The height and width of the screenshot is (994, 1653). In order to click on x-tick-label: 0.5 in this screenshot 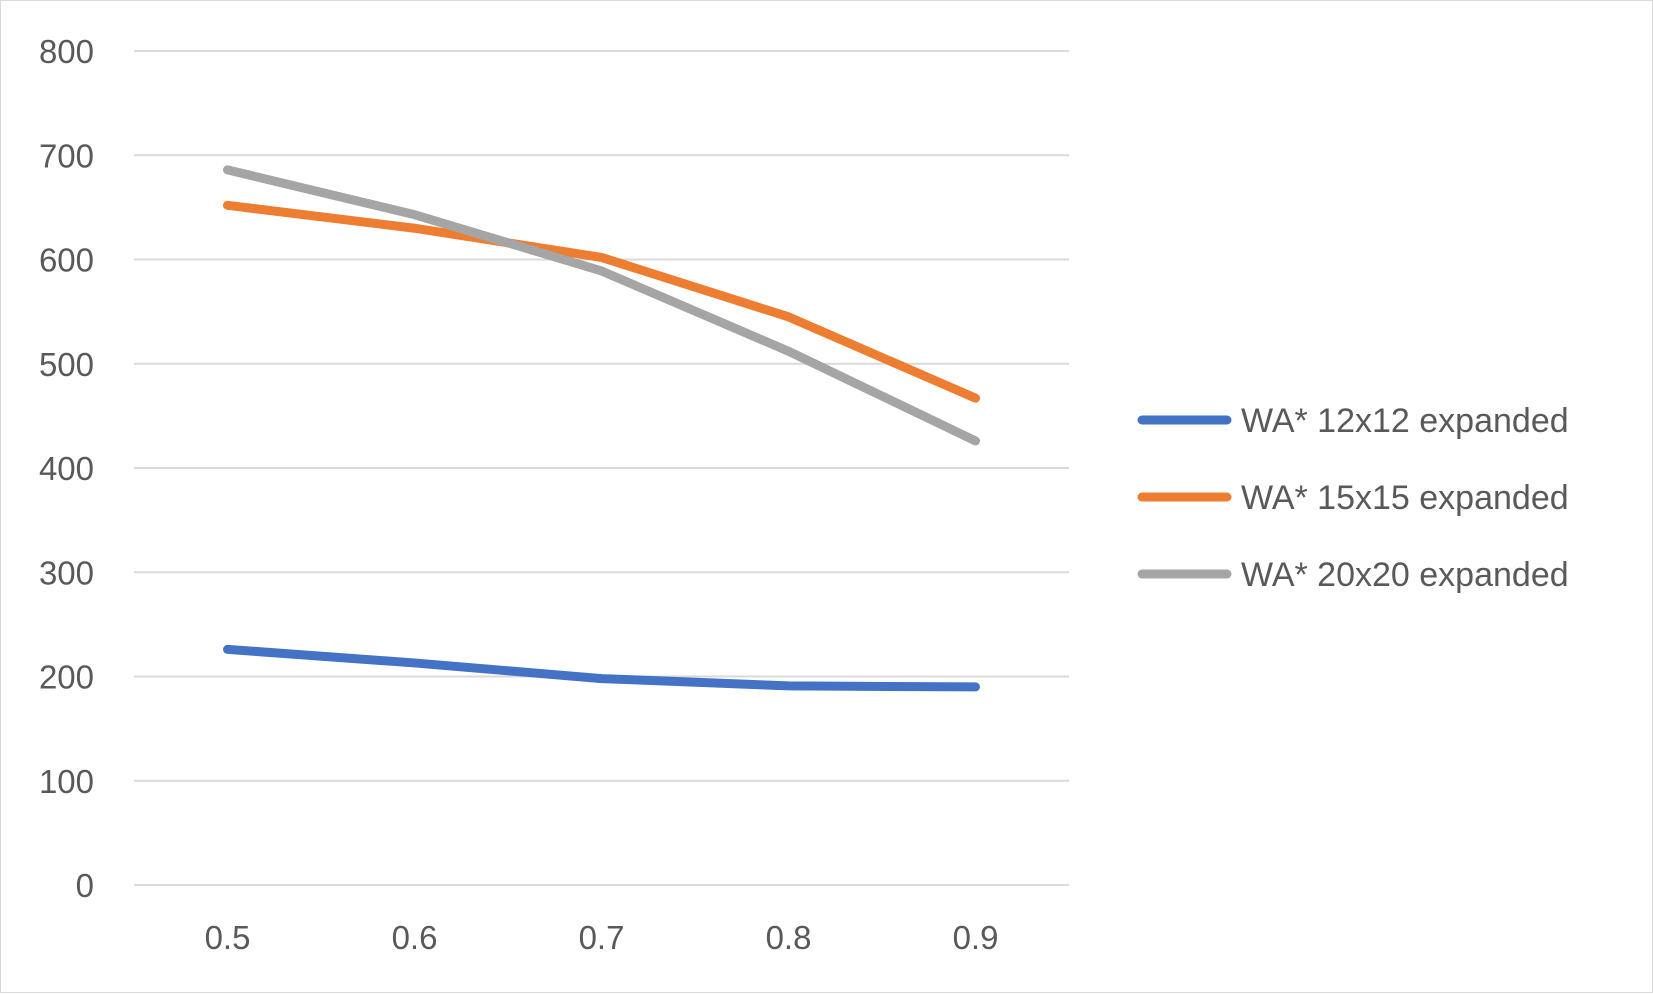, I will do `click(228, 937)`.